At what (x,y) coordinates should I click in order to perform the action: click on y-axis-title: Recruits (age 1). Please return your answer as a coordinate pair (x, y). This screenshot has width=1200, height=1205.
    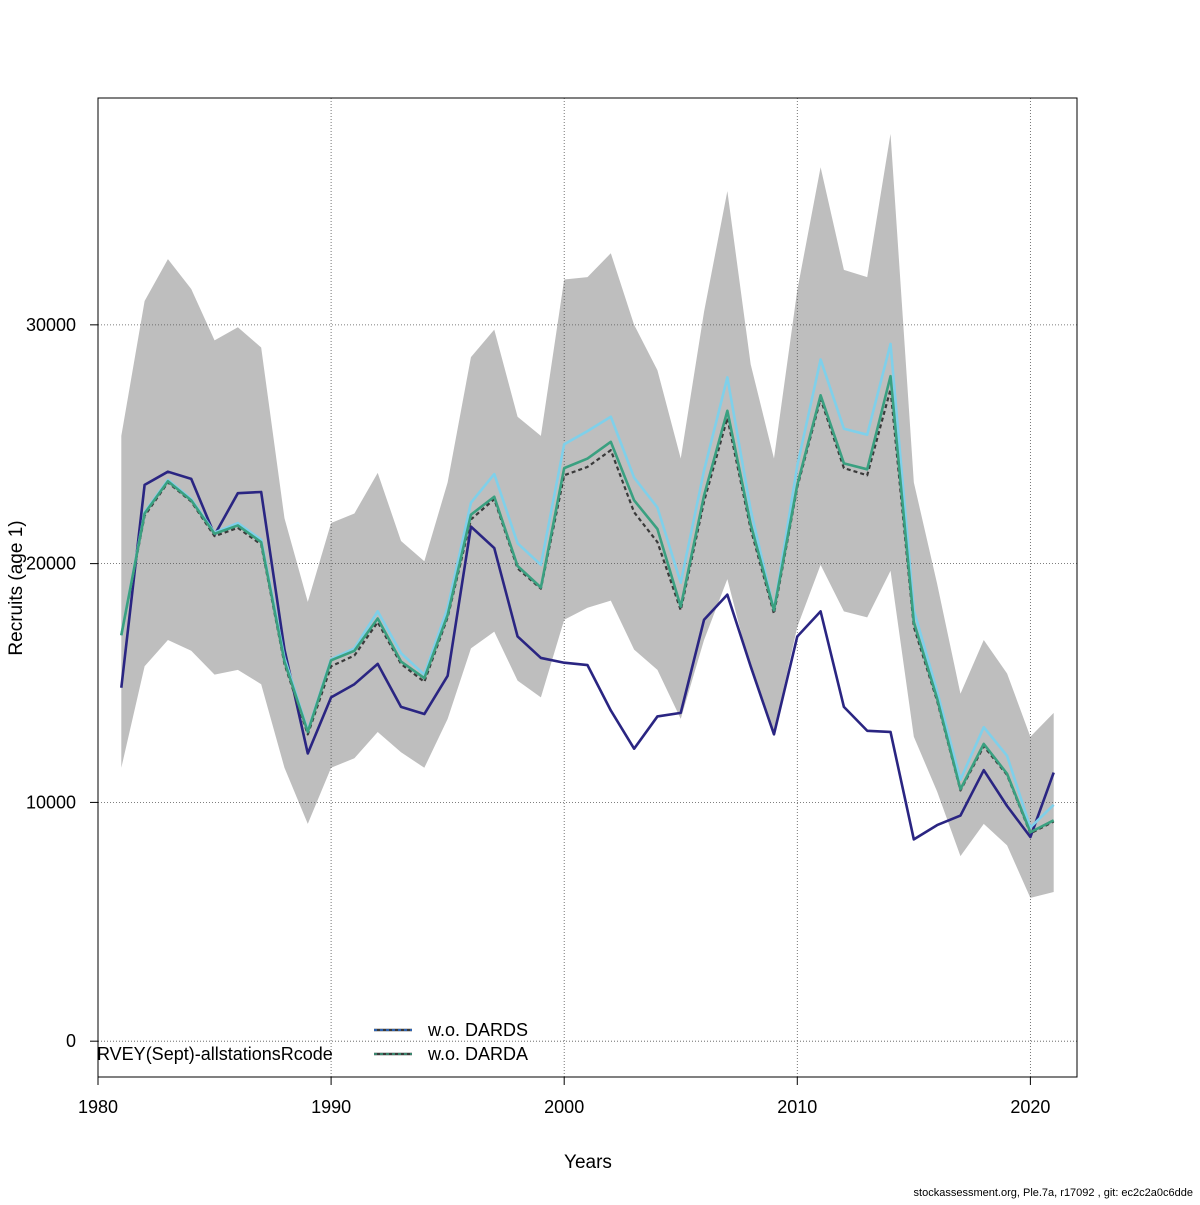
    Looking at the image, I should click on (16, 587).